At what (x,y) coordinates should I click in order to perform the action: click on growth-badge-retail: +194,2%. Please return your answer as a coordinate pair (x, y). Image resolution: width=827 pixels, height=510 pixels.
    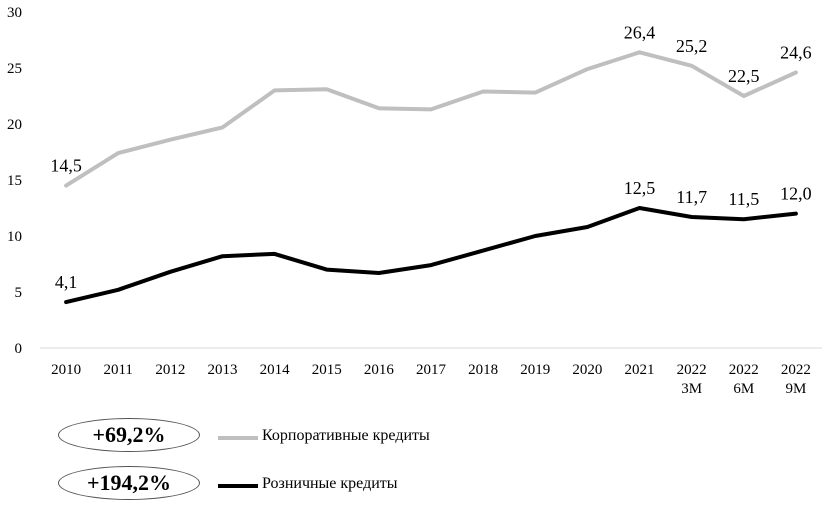
    Looking at the image, I should click on (129, 483).